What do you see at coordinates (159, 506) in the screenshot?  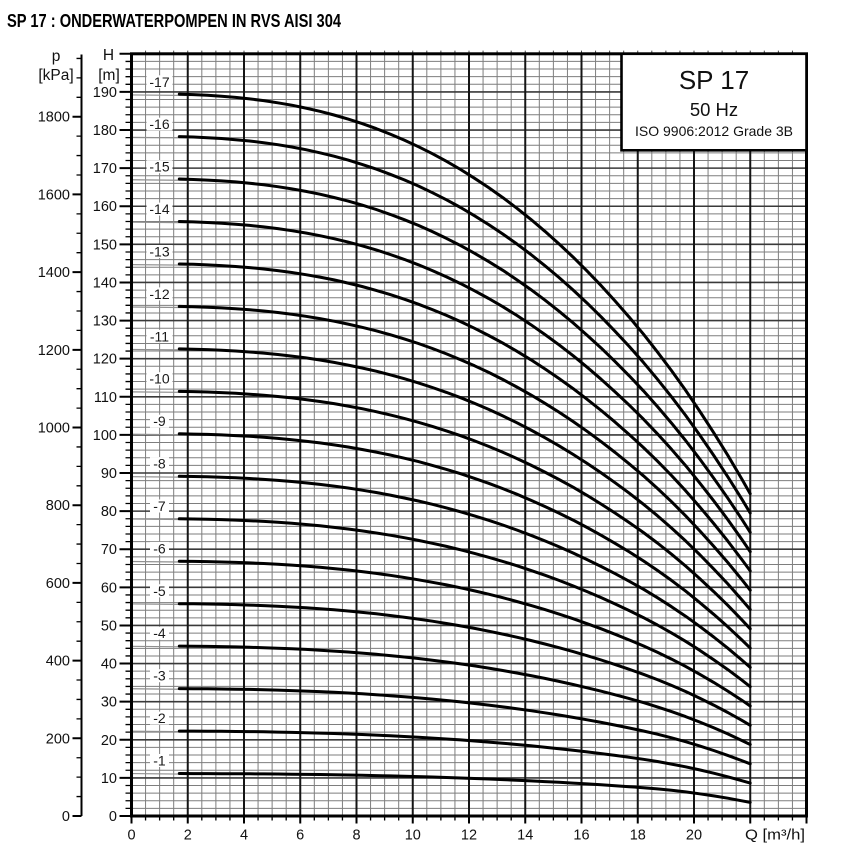 I see `svg-text: -7` at bounding box center [159, 506].